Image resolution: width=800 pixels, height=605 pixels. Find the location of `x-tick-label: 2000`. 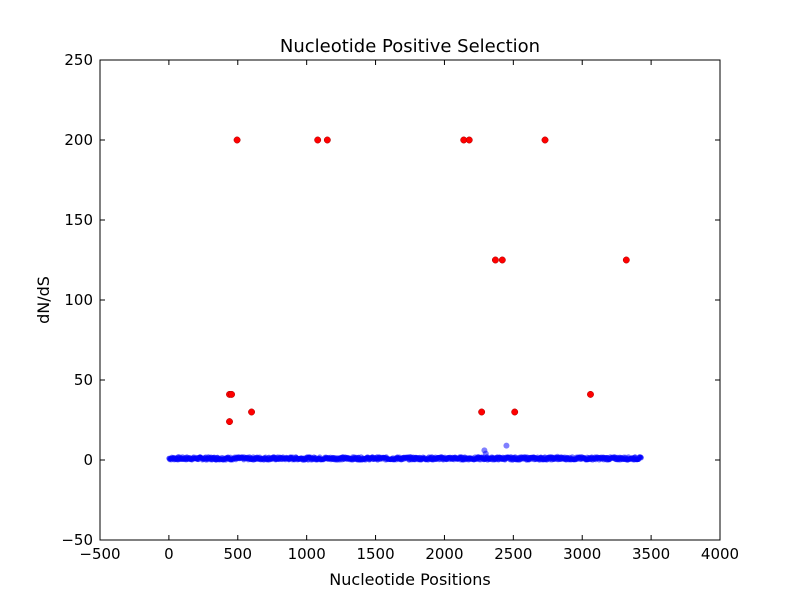

x-tick-label: 2000 is located at coordinates (444, 554).